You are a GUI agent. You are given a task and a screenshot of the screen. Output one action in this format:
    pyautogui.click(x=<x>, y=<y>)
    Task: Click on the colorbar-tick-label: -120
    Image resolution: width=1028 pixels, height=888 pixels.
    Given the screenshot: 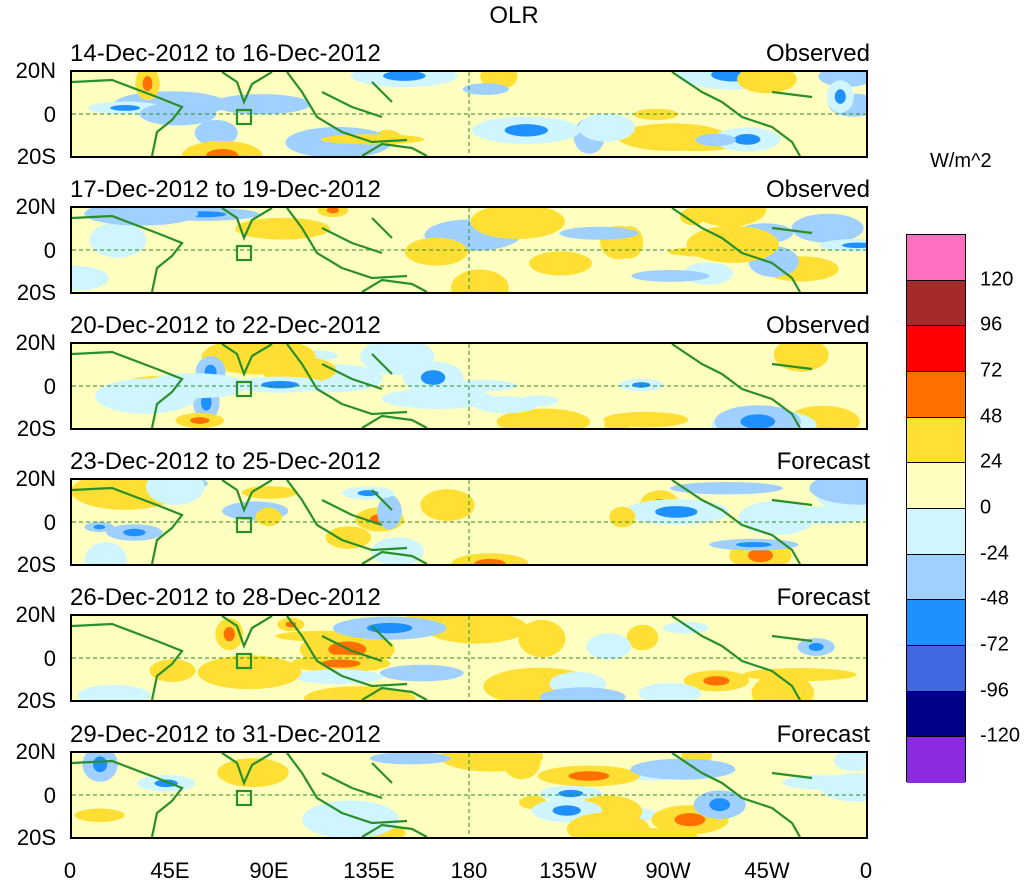 What is the action you would take?
    pyautogui.click(x=1000, y=735)
    